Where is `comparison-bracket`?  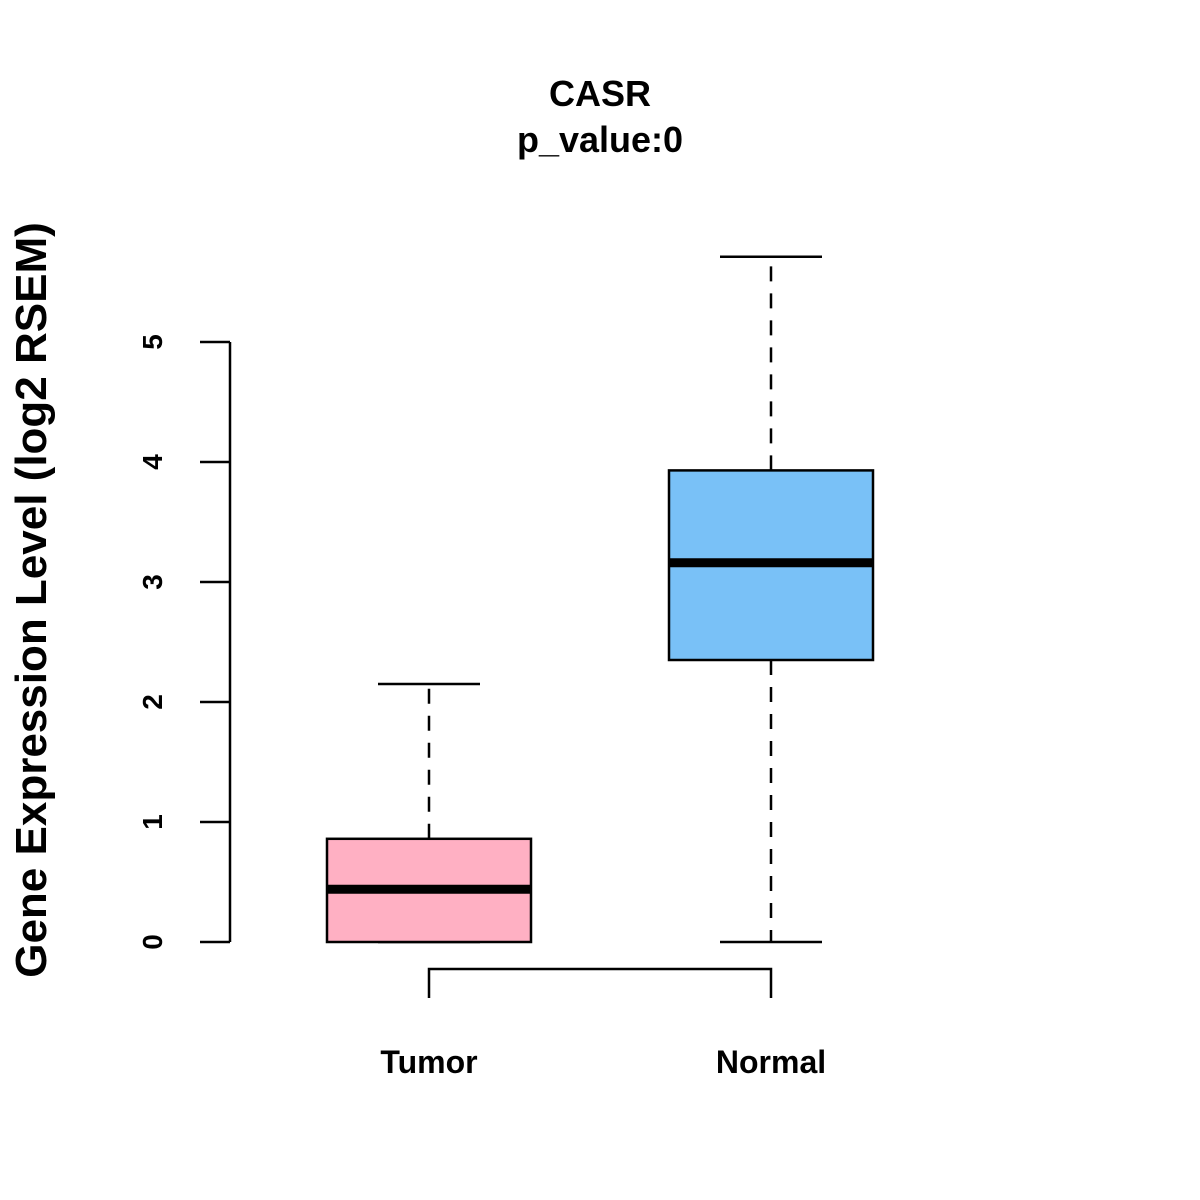
comparison-bracket is located at coordinates (600, 982).